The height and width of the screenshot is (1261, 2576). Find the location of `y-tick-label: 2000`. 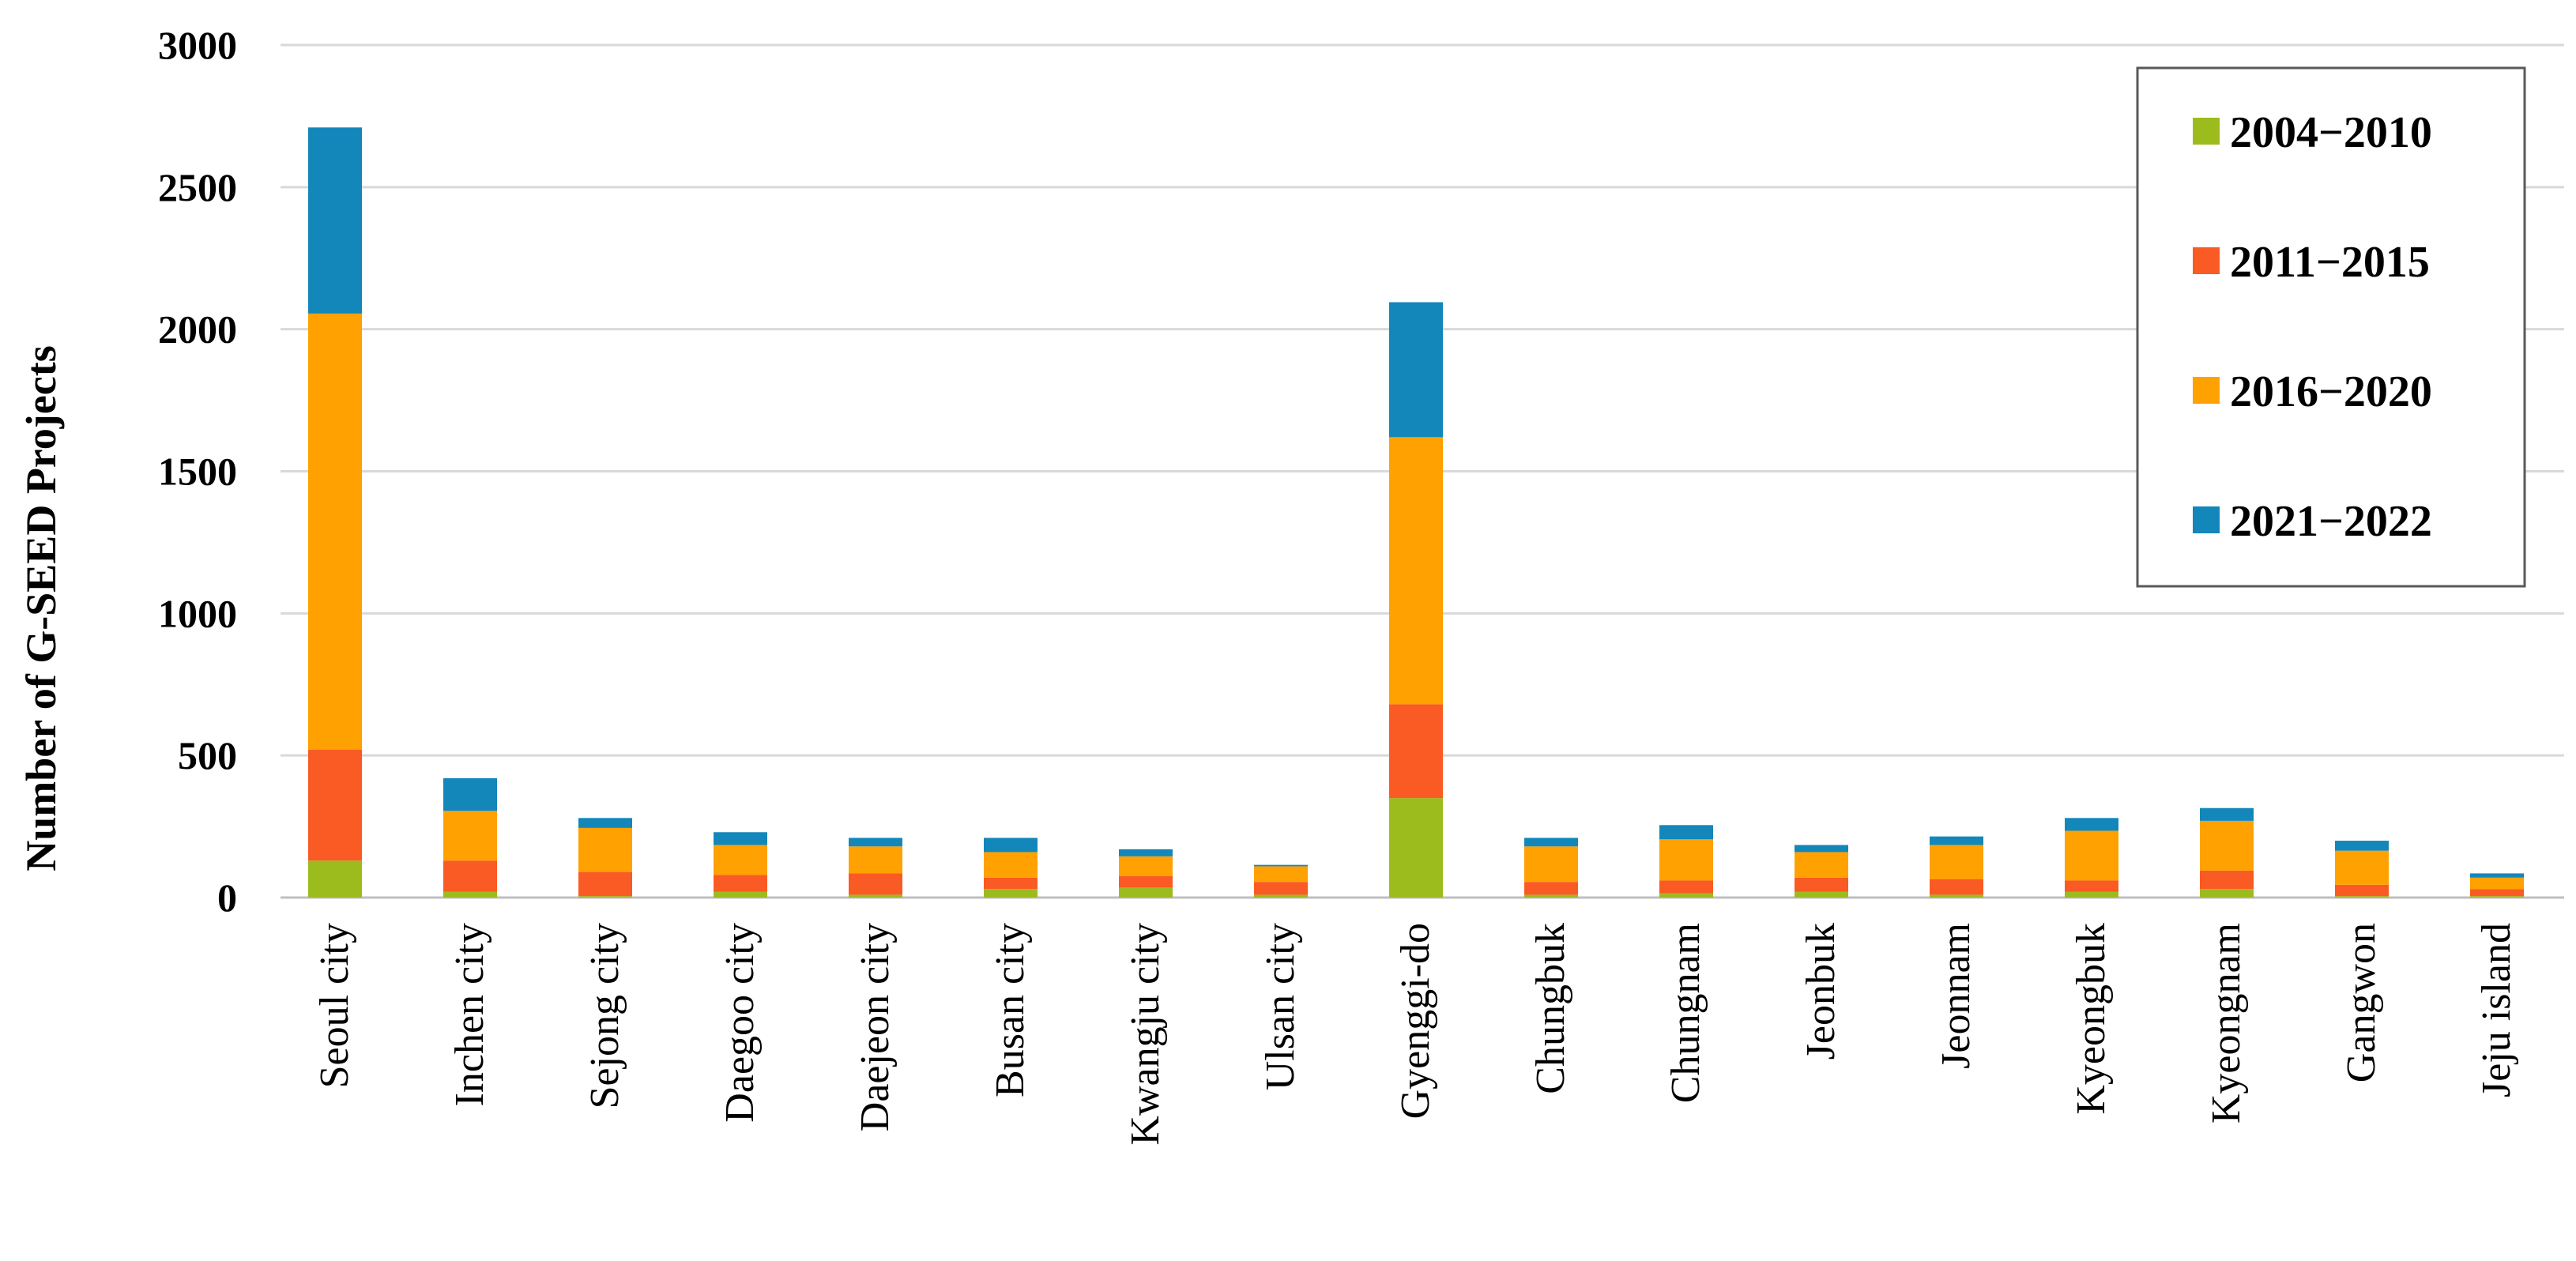

y-tick-label: 2000 is located at coordinates (197, 329).